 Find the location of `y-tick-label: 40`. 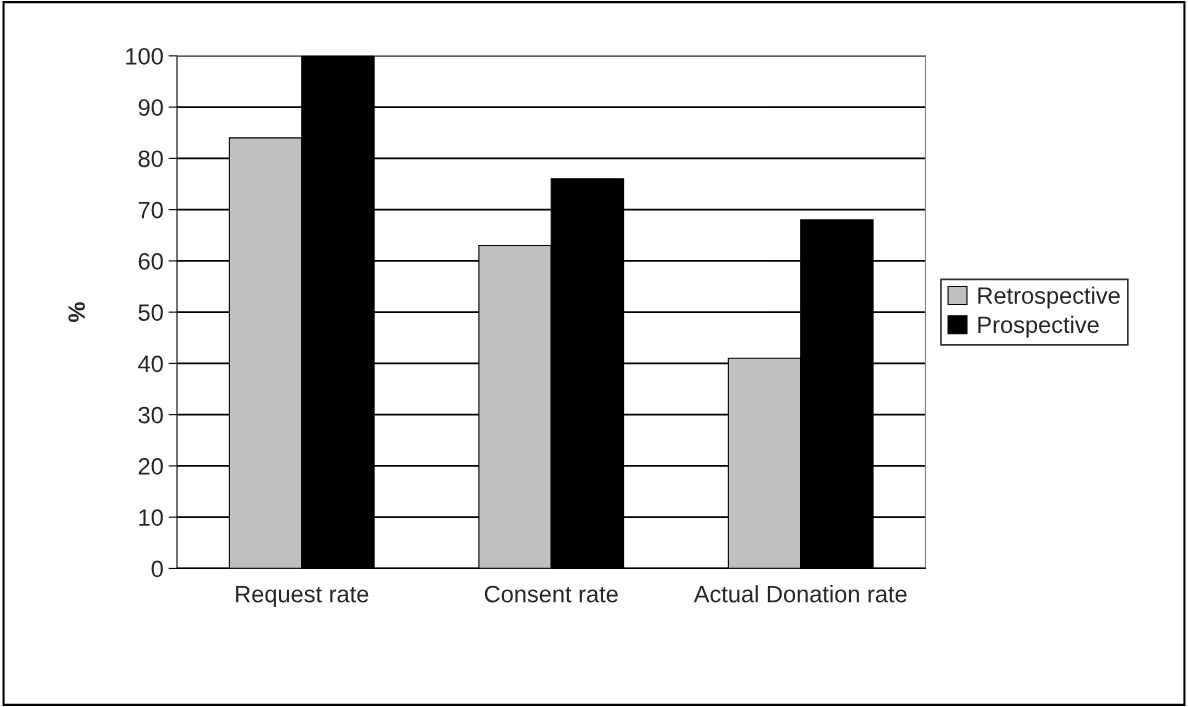

y-tick-label: 40 is located at coordinates (150, 364).